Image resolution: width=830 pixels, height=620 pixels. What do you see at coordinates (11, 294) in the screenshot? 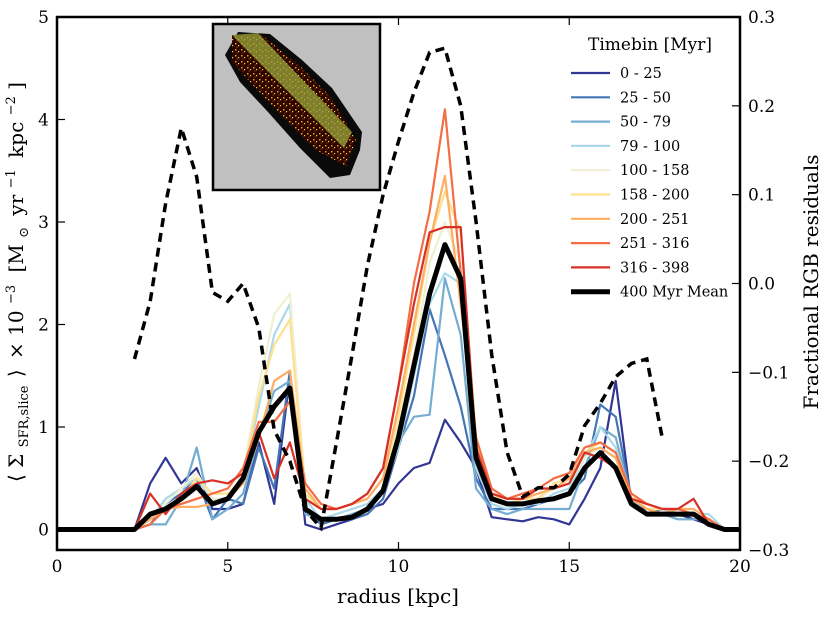
I see `ylabel-scale-exp: −3` at bounding box center [11, 294].